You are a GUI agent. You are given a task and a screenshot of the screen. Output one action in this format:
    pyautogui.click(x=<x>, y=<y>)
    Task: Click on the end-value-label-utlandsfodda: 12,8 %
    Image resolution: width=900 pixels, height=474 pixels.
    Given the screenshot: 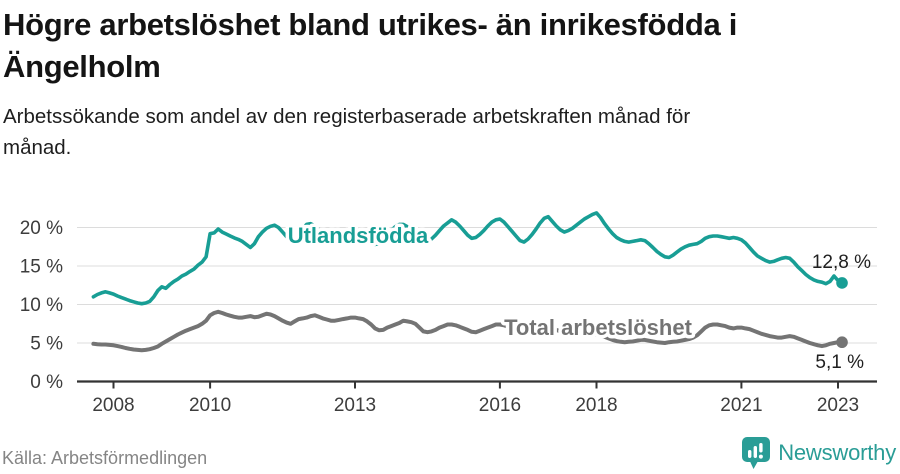 What is the action you would take?
    pyautogui.click(x=841, y=262)
    